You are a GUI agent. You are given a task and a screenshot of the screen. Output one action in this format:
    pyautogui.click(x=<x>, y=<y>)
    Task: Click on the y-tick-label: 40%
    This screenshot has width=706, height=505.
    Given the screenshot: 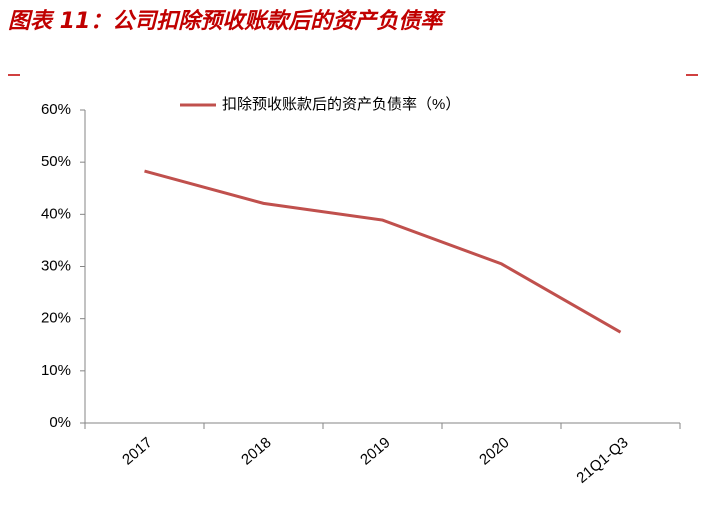 What is the action you would take?
    pyautogui.click(x=56, y=213)
    